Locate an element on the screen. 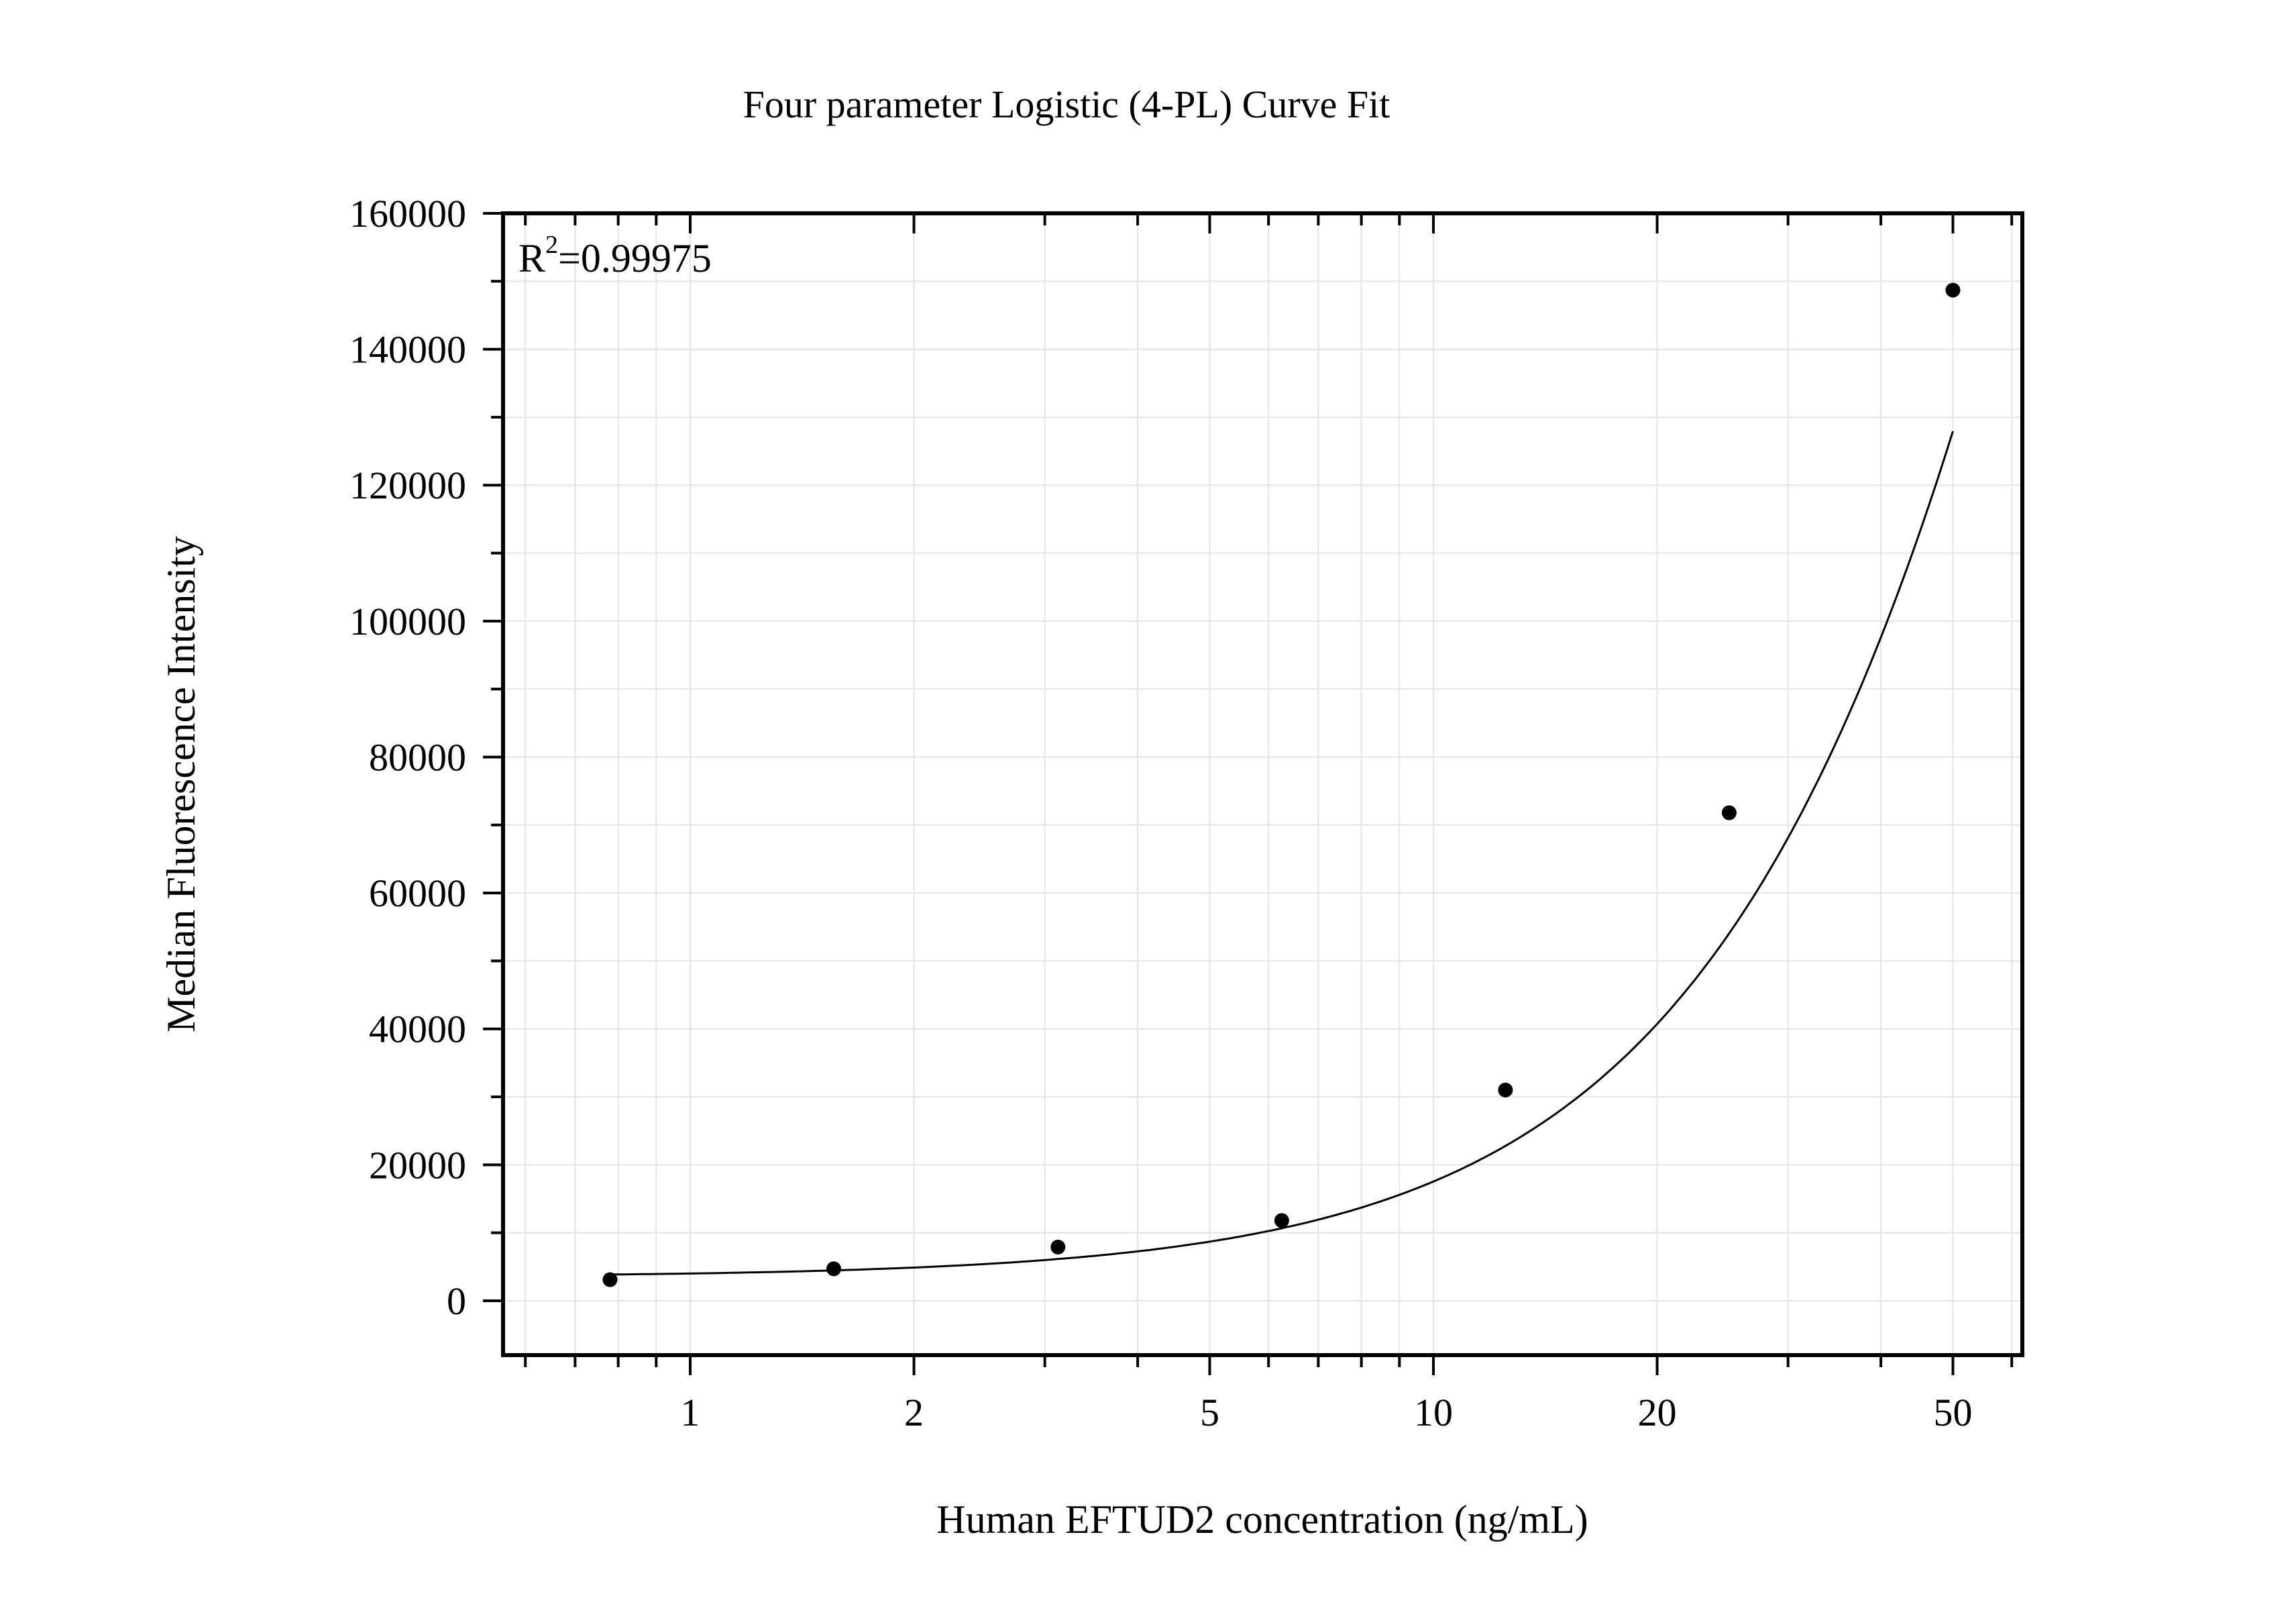 This screenshot has width=2296, height=1604. x-tick-label: 1 is located at coordinates (690, 1412).